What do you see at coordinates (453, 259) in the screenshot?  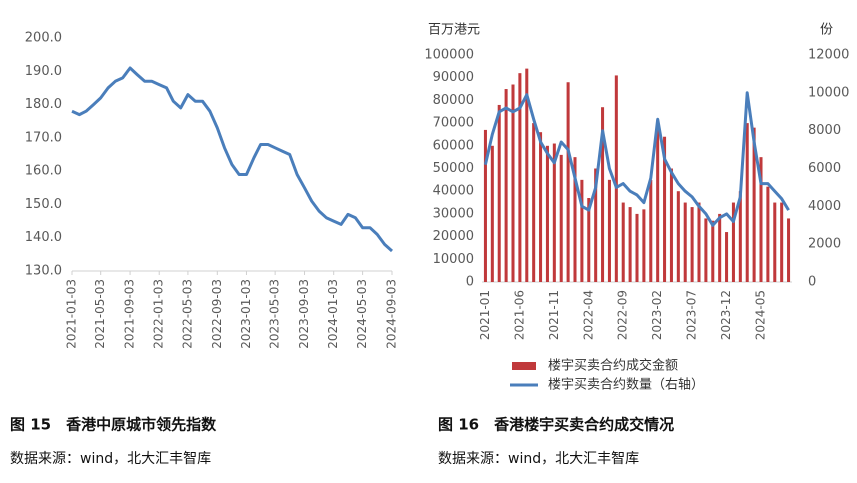 I see `y-tick-label: 10000` at bounding box center [453, 259].